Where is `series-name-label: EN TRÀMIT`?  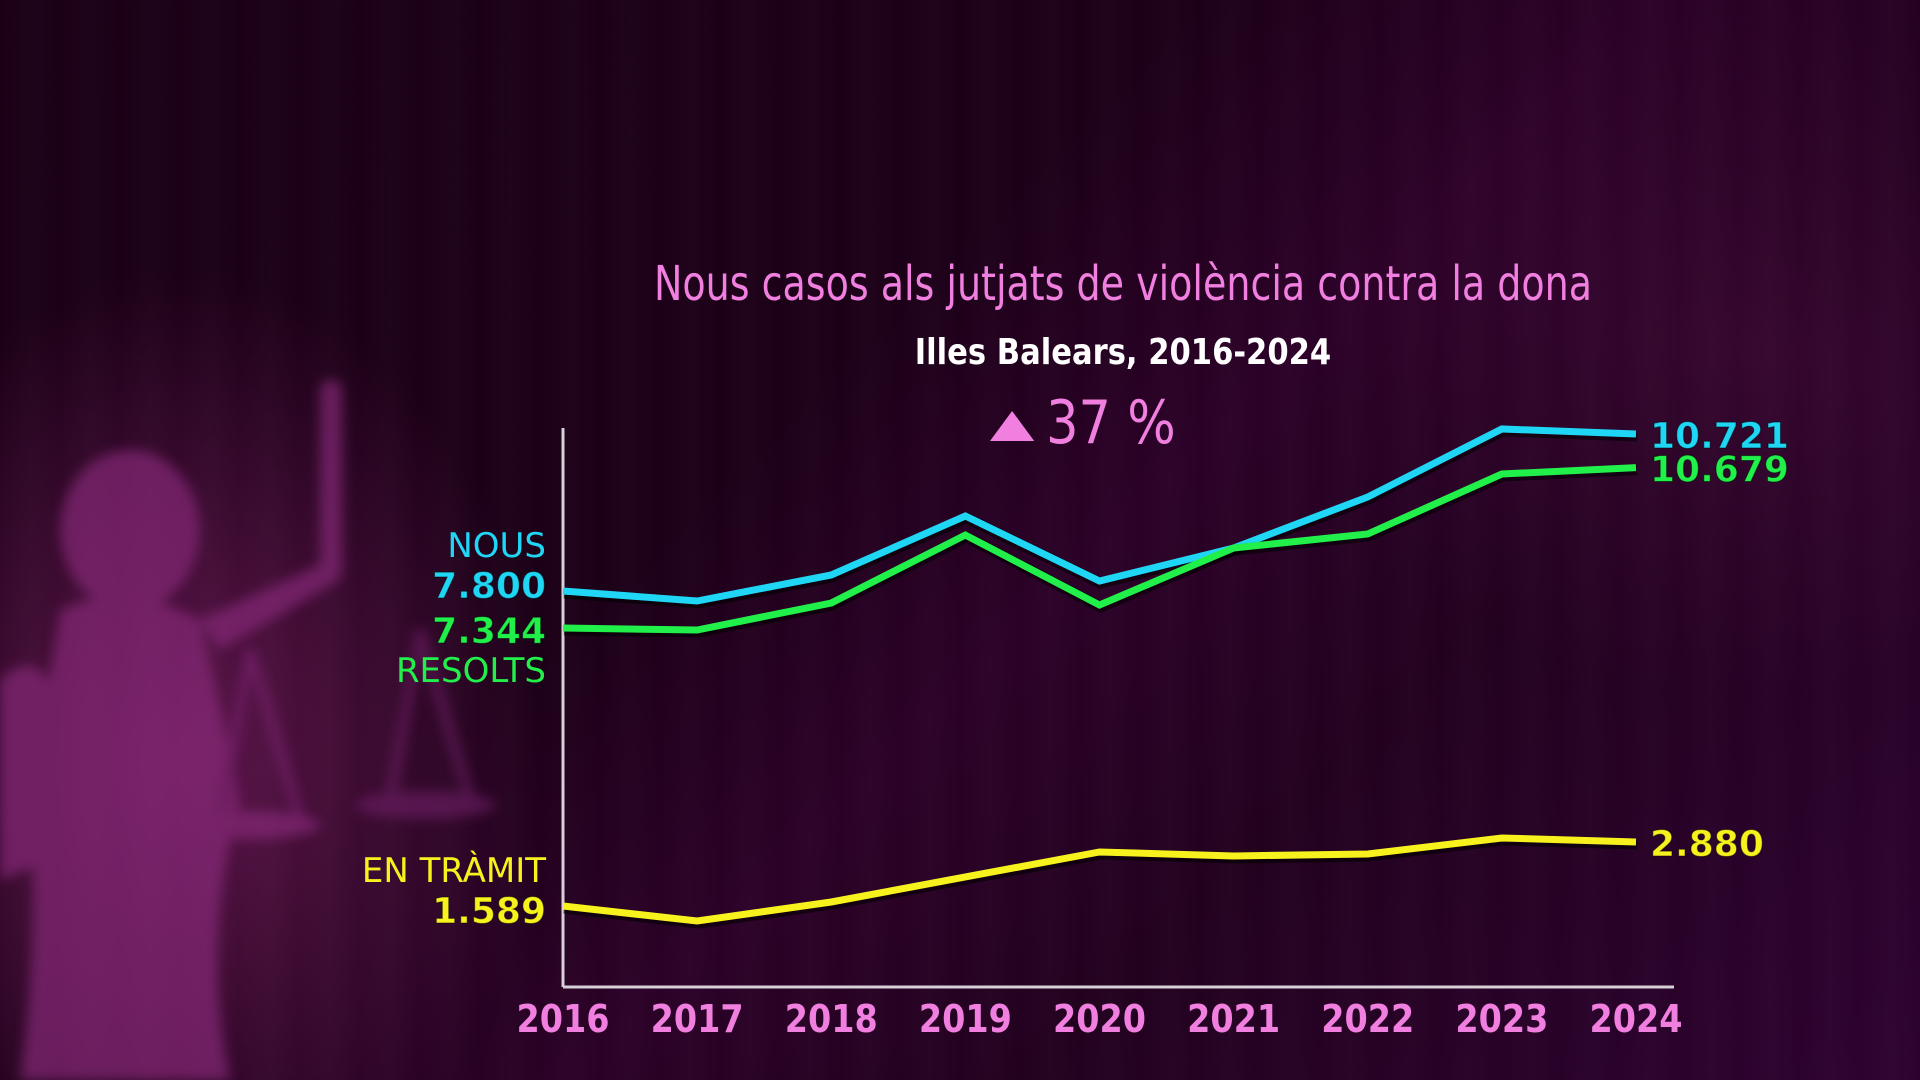 series-name-label: EN TRÀMIT is located at coordinates (454, 870).